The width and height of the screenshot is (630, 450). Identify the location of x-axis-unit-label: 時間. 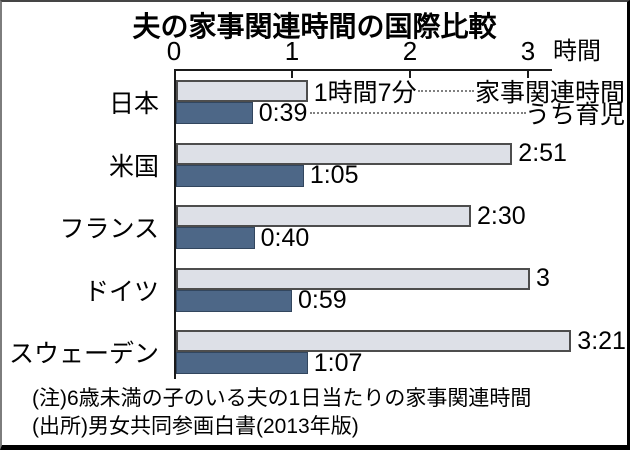
(577, 51).